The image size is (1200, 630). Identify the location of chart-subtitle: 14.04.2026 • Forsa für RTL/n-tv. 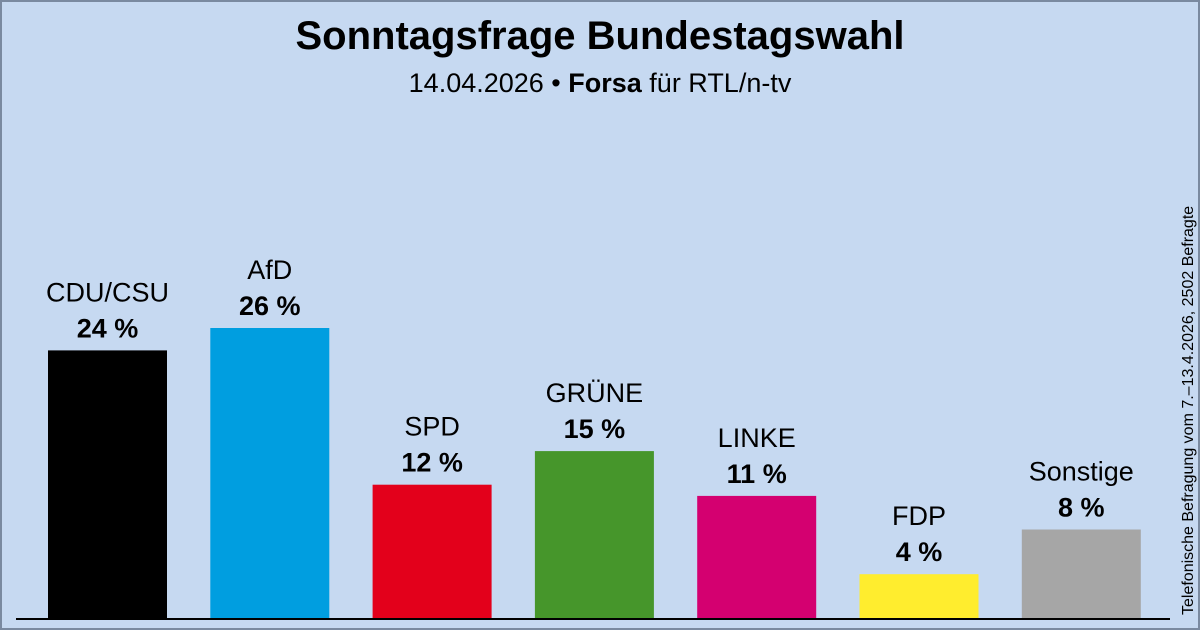
(600, 83).